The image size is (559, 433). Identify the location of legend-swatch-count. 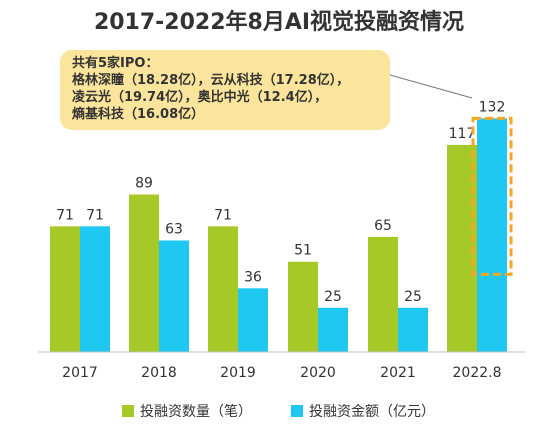
(128, 411).